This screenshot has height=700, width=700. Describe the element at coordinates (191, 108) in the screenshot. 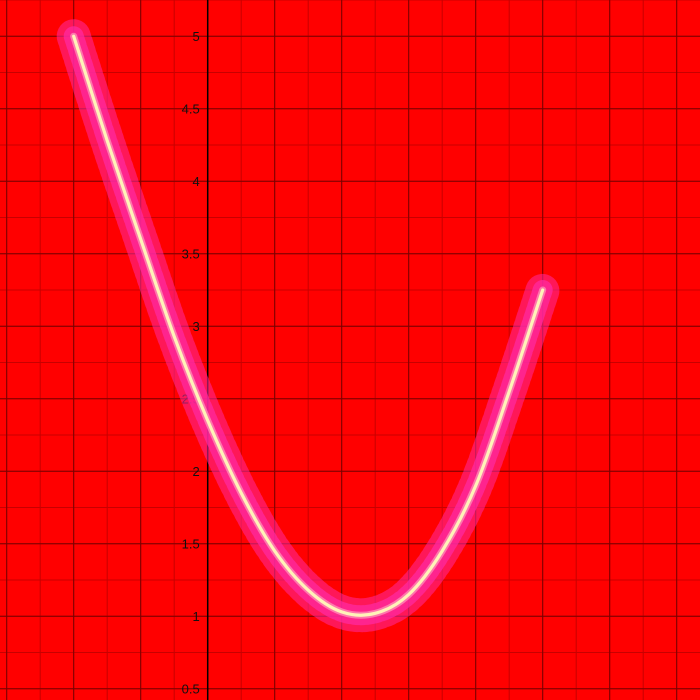

I see `y-tick-label: 4.5` at that location.